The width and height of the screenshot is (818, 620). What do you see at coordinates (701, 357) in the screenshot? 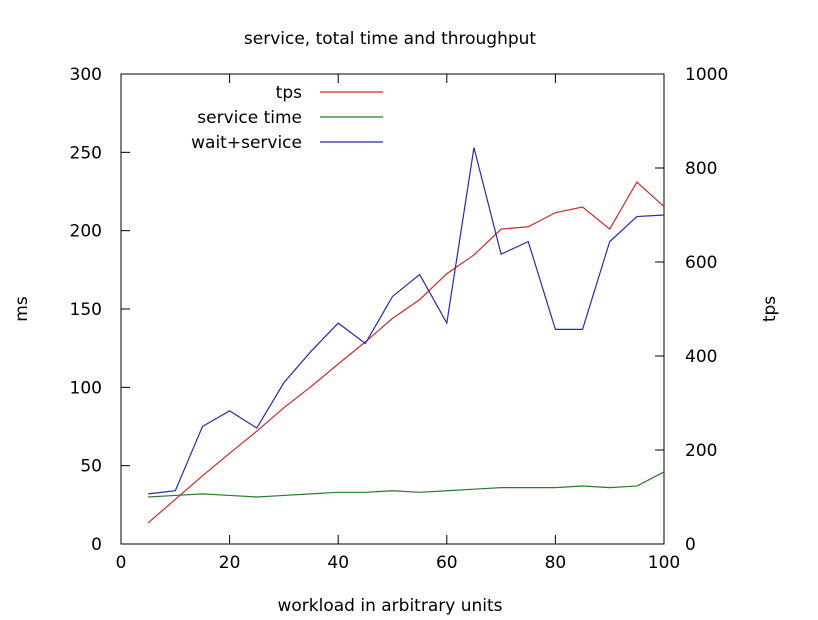
I see `y2-tick-label: 400` at bounding box center [701, 357].